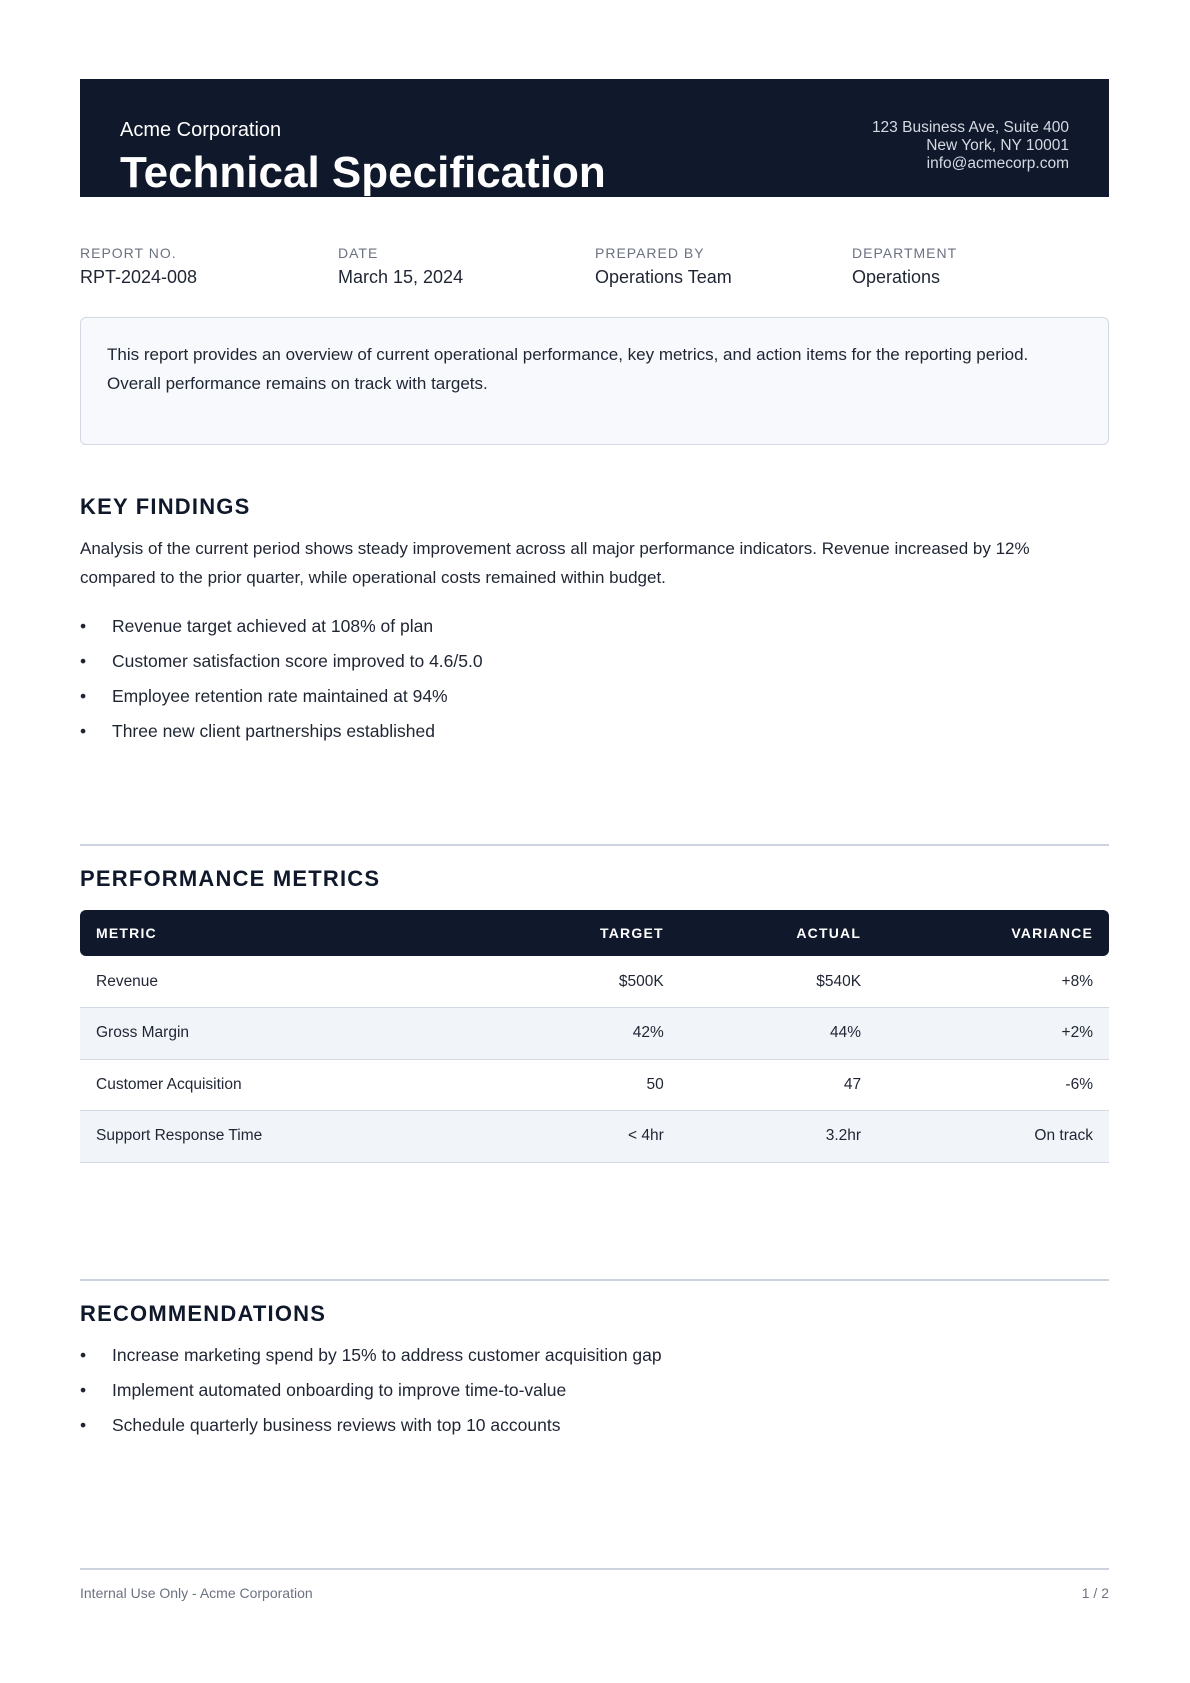  I want to click on meta-value: RPT-2024-008, so click(139, 277).